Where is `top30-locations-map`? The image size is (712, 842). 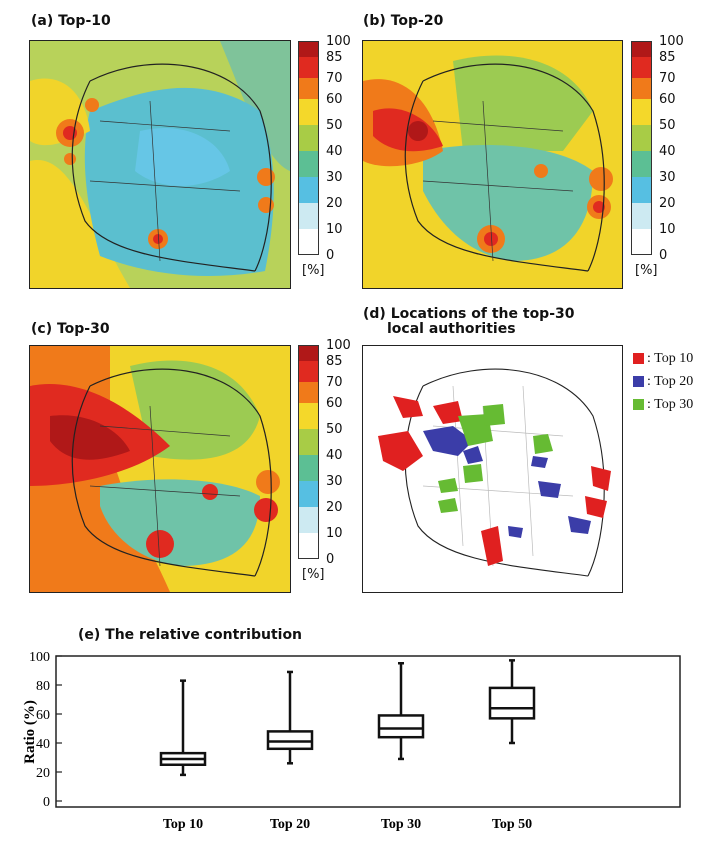 top30-locations-map is located at coordinates (492, 469).